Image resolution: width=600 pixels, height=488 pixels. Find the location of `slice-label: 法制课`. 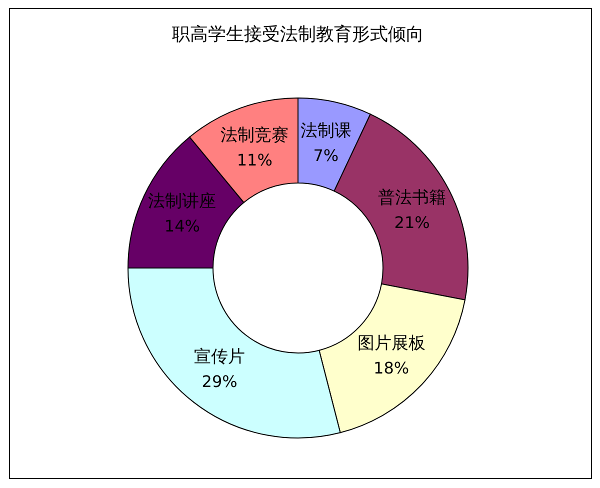

slice-label: 法制课 is located at coordinates (326, 131).